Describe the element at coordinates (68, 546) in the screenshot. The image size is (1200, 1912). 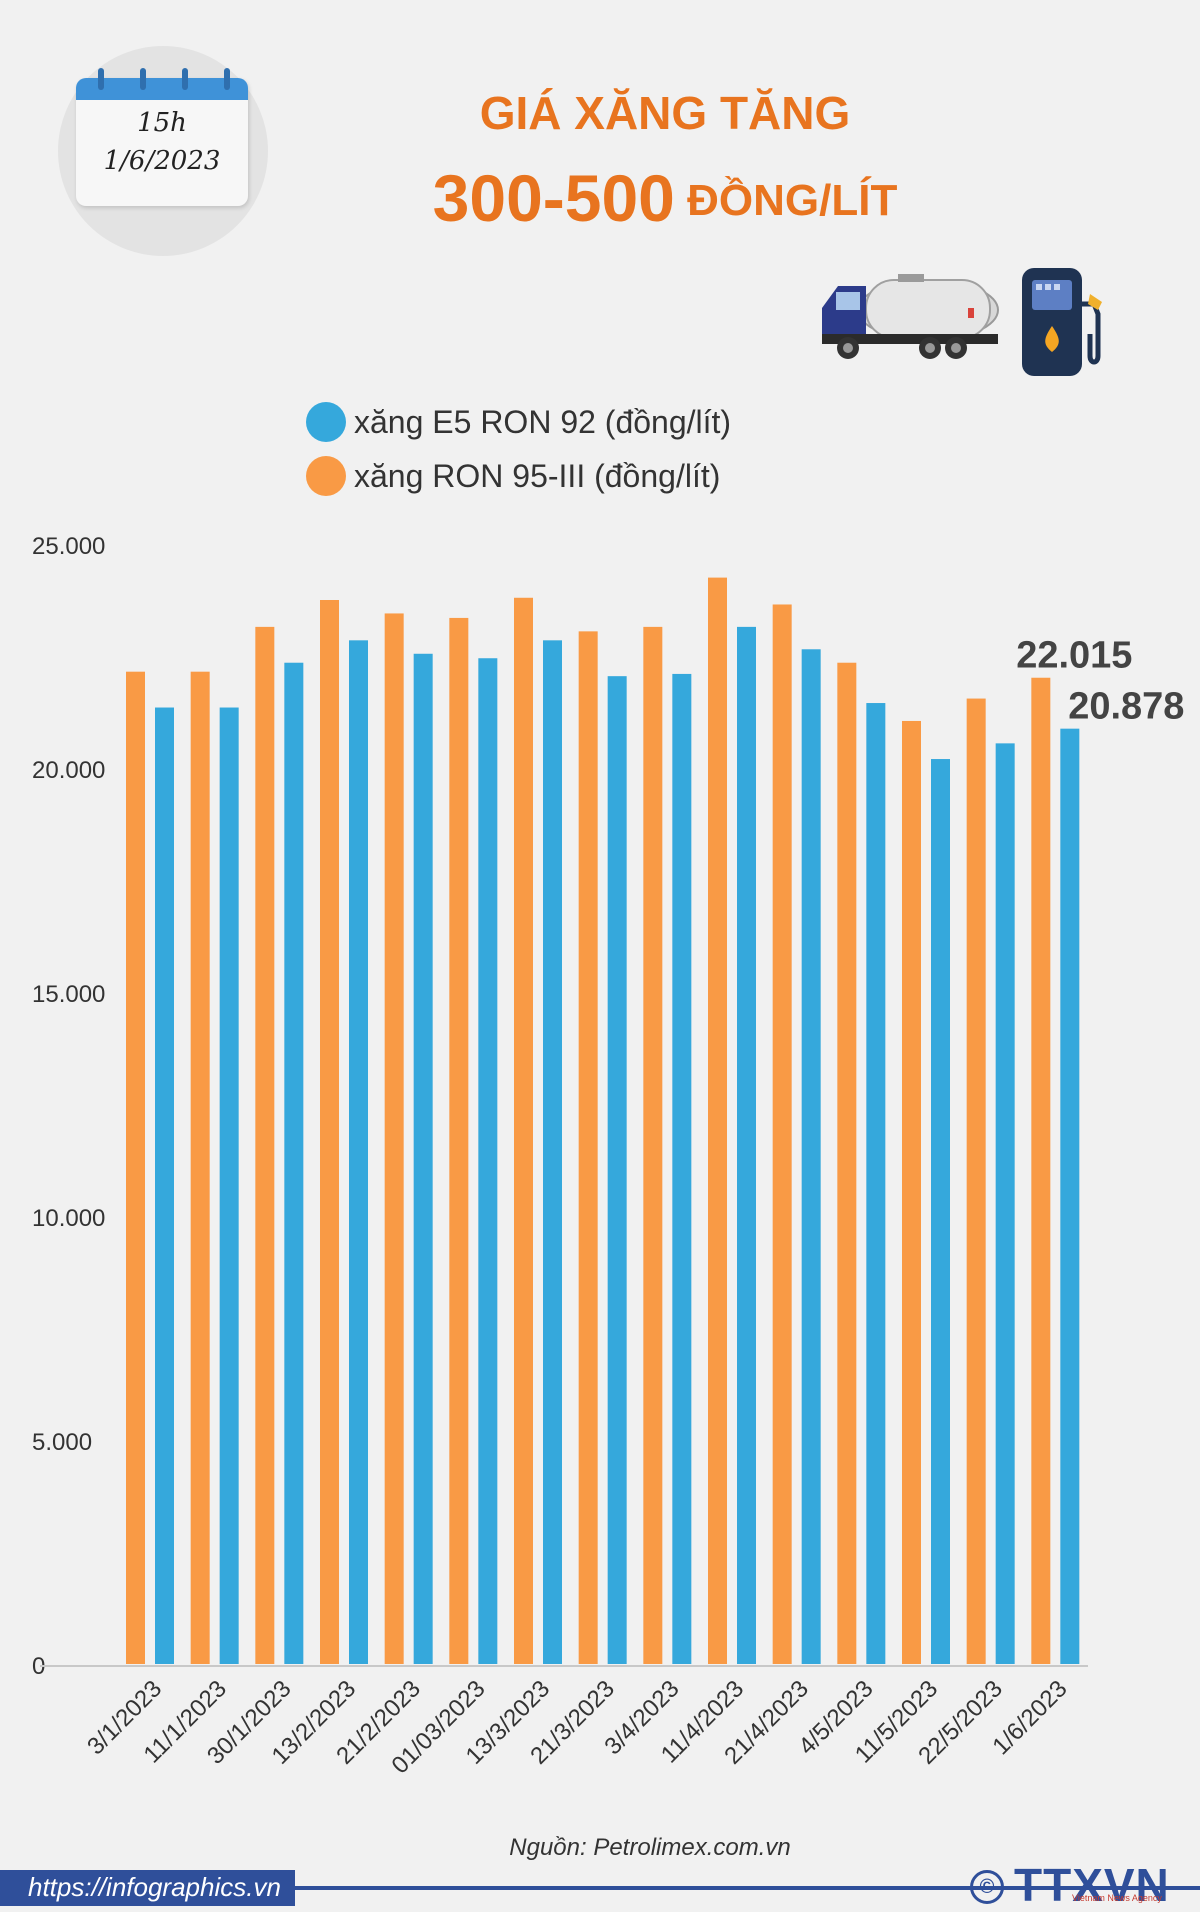
I see `y-tick-label: 25.000` at that location.